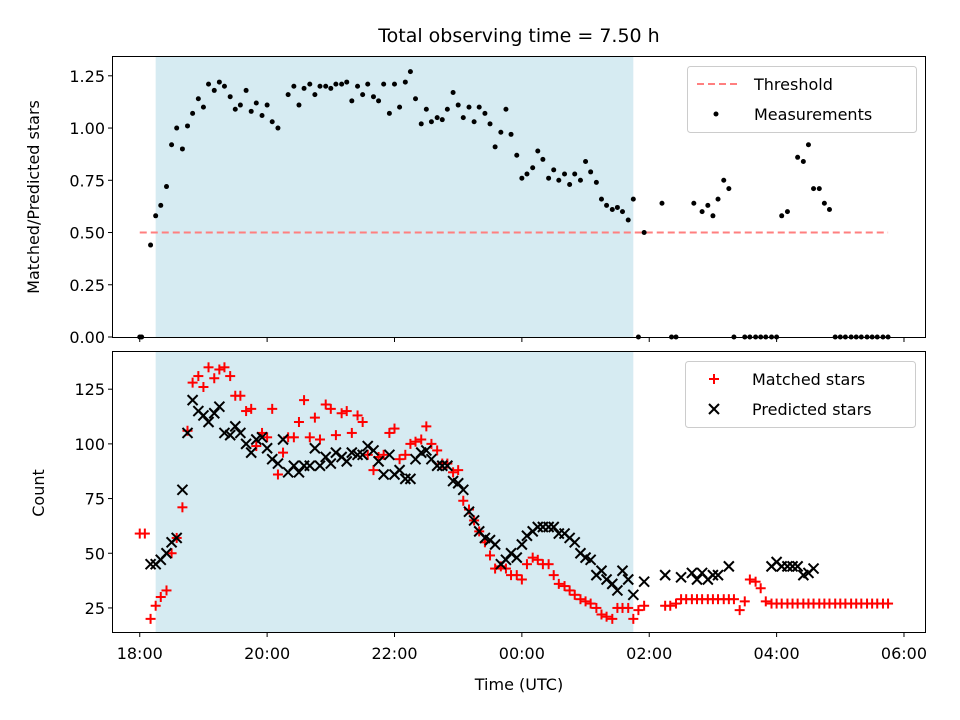  What do you see at coordinates (33, 197) in the screenshot?
I see `top-y-axis-label: Matched/Predicted stars` at bounding box center [33, 197].